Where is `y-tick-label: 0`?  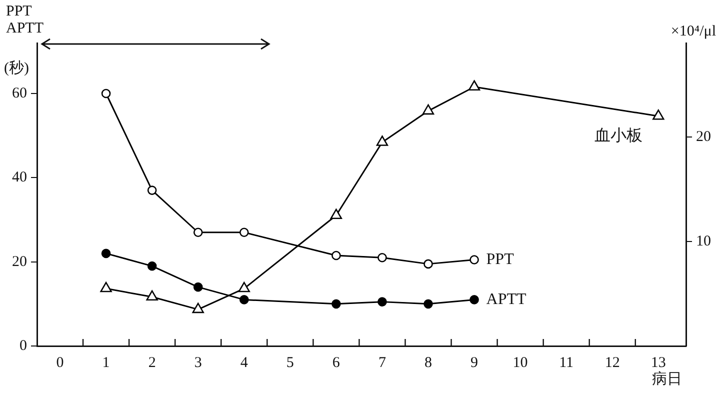
y-tick-label: 0 is located at coordinates (23, 346).